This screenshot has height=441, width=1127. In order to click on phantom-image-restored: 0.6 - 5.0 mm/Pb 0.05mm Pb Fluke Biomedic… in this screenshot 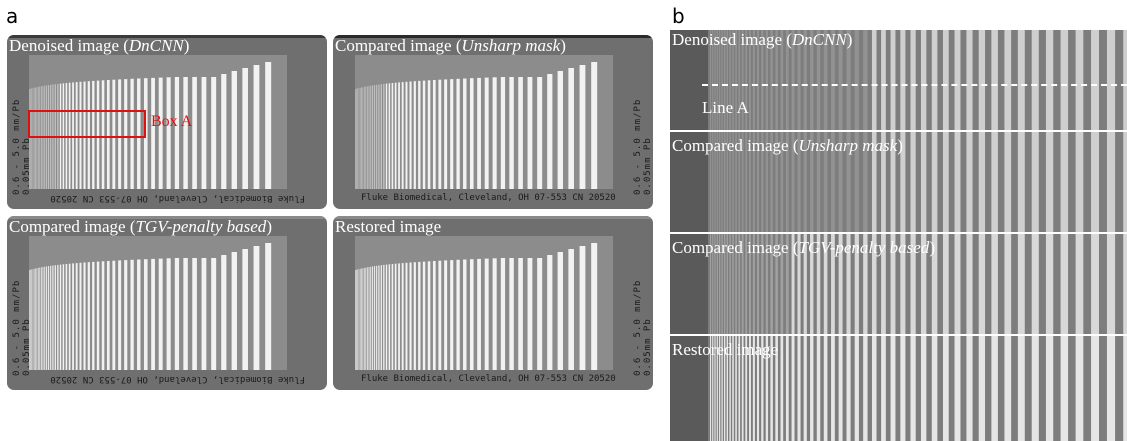, I will do `click(493, 303)`.